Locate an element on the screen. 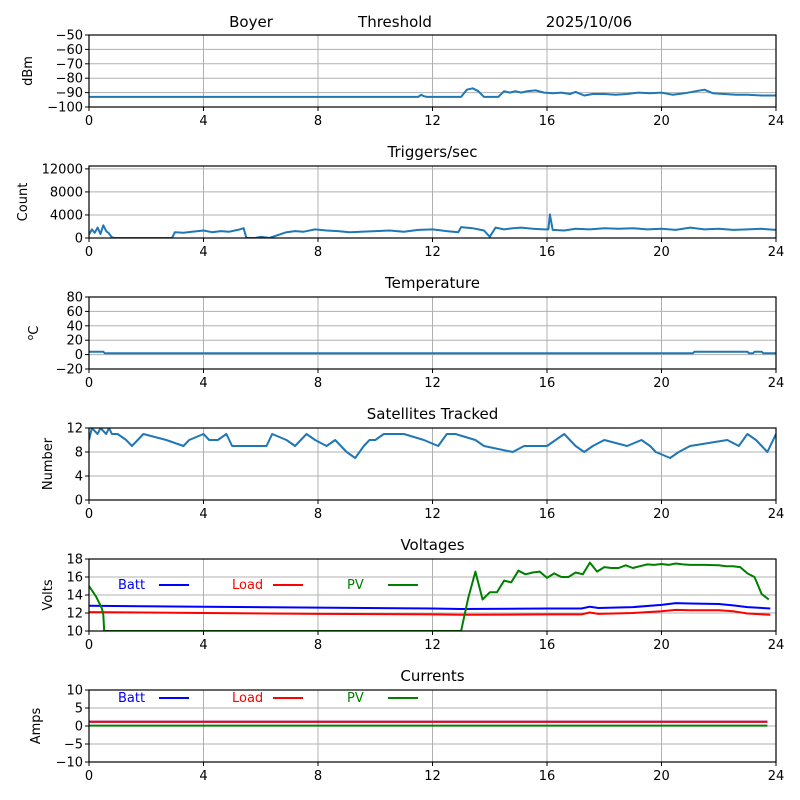  y-tick-label: 8000 is located at coordinates (66, 192).